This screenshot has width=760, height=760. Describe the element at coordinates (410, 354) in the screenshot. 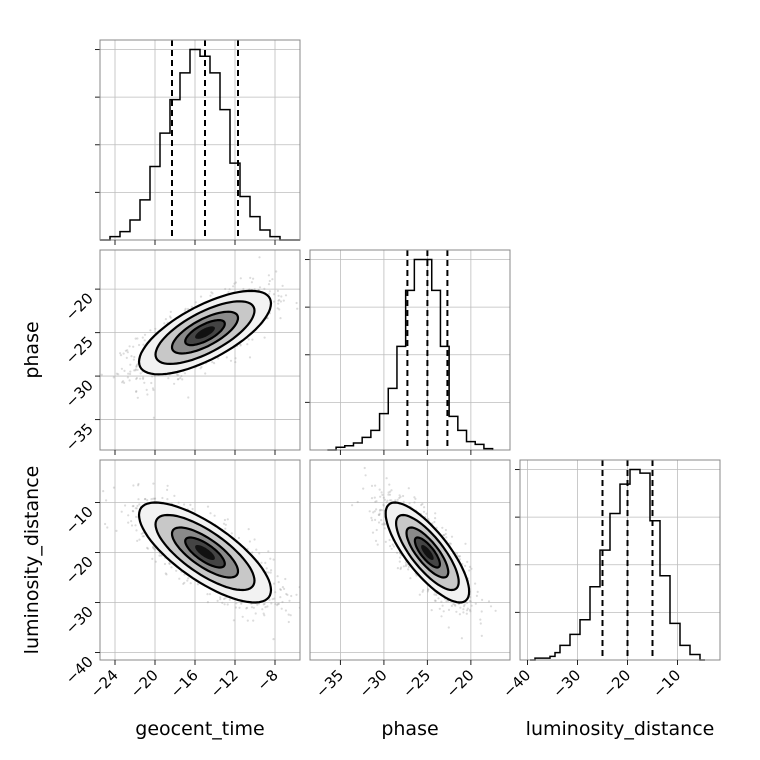

I see `histogram-phase` at that location.